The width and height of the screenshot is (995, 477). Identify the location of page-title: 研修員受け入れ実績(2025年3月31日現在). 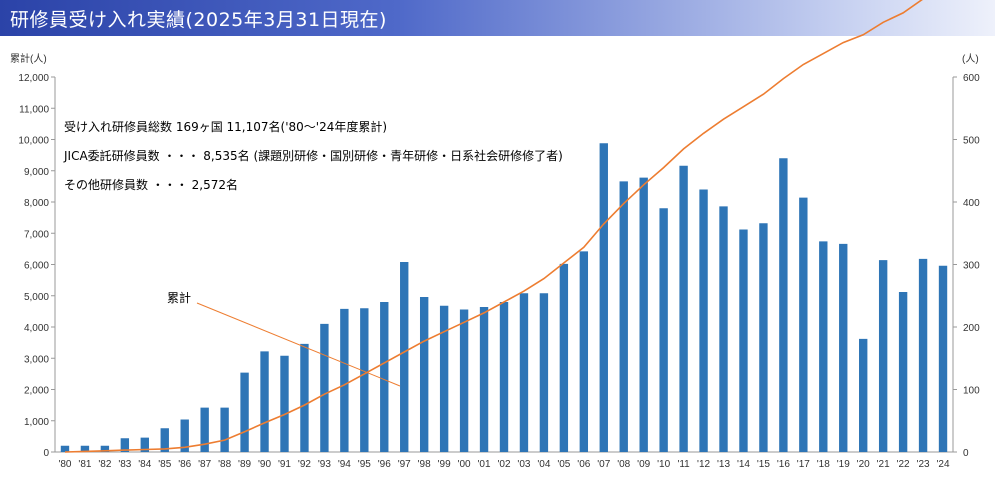
(198, 20).